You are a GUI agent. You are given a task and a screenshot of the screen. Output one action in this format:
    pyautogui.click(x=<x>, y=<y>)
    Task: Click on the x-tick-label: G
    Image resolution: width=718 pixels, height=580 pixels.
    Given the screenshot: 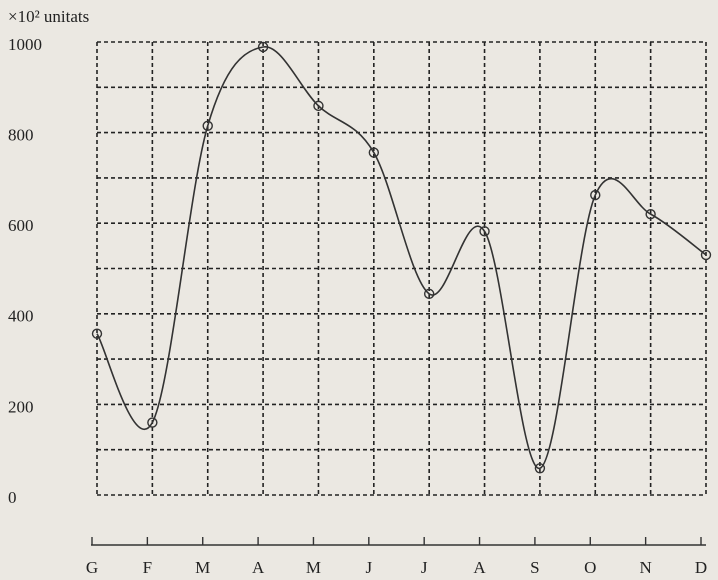 What is the action you would take?
    pyautogui.click(x=92, y=567)
    